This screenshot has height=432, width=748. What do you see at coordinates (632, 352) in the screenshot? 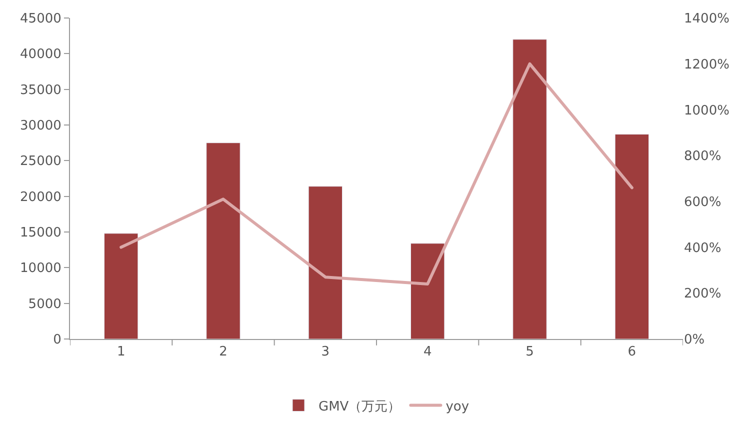
I see `x-tick-label: 6` at bounding box center [632, 352].